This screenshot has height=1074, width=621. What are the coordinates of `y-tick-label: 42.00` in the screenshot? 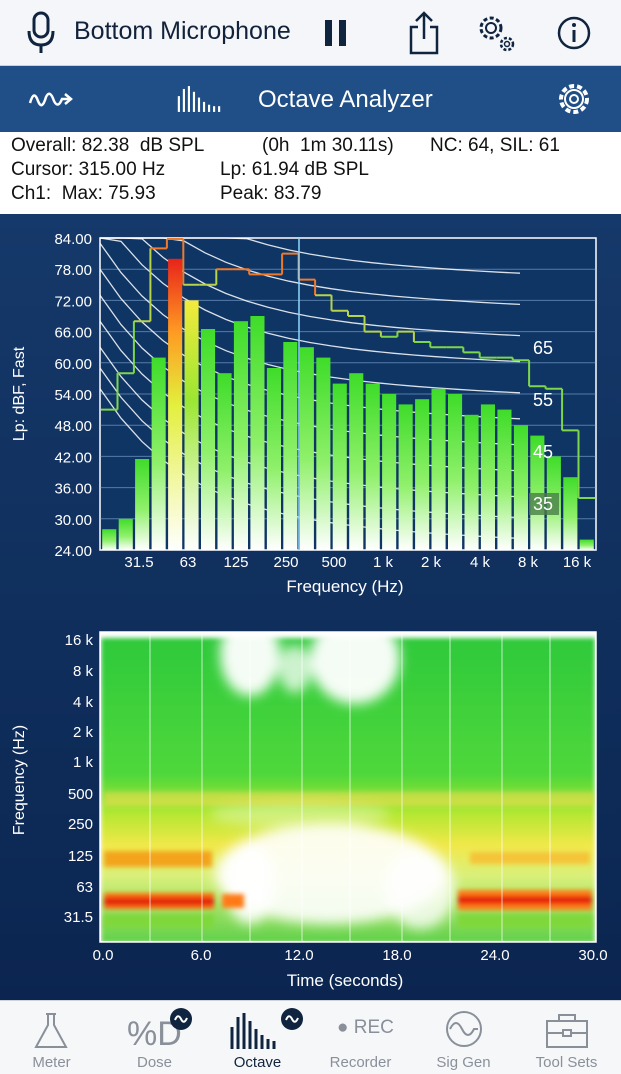 It's located at (73, 457).